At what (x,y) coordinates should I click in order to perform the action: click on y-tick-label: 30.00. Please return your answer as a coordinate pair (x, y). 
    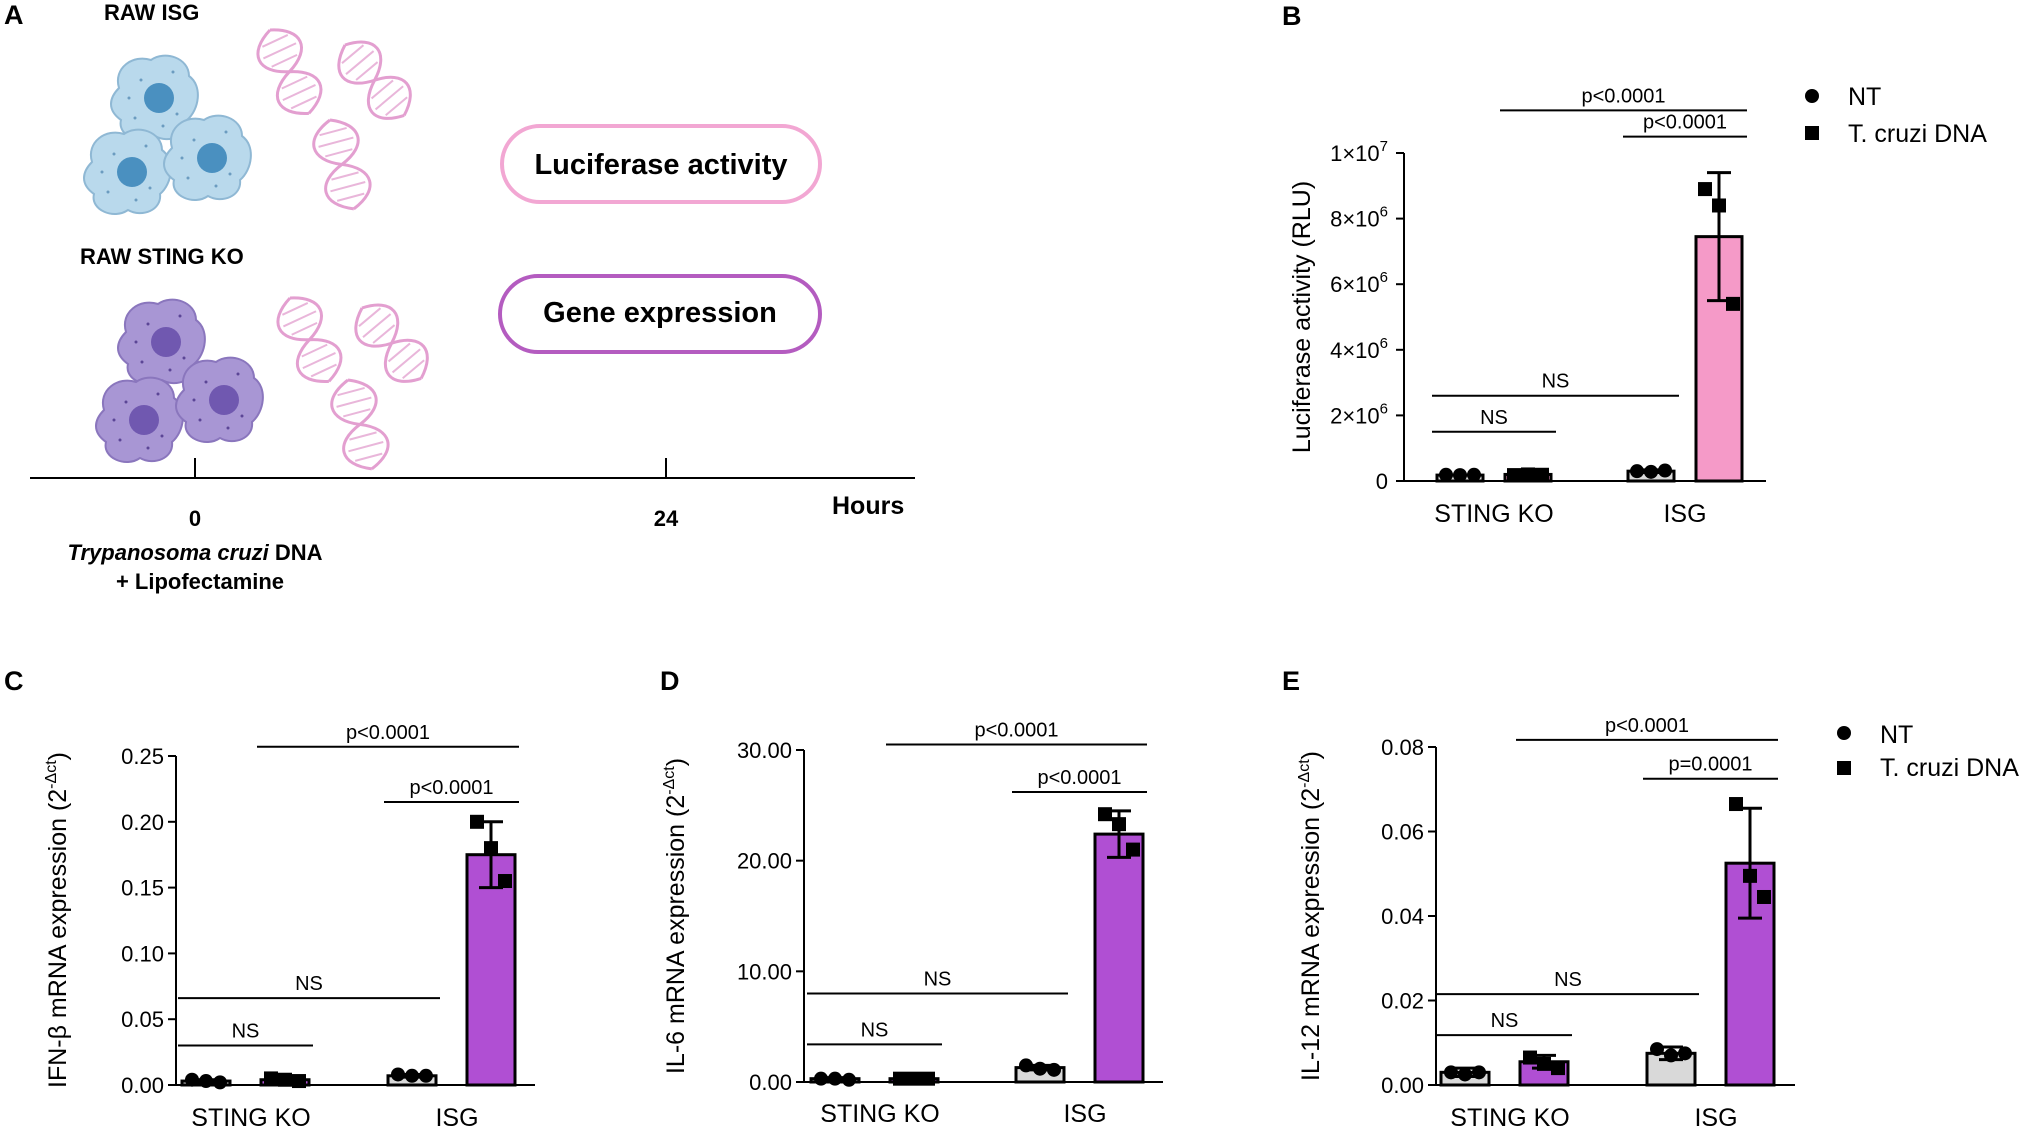
    Looking at the image, I should click on (764, 750).